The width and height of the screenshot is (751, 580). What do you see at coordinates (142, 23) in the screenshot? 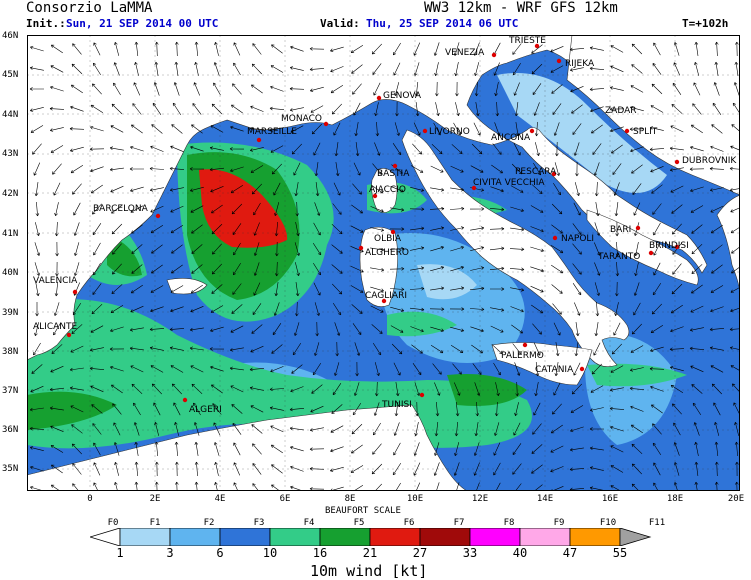
I see `init-value: Sun, 21 SEP 2014 00 UTC` at bounding box center [142, 23].